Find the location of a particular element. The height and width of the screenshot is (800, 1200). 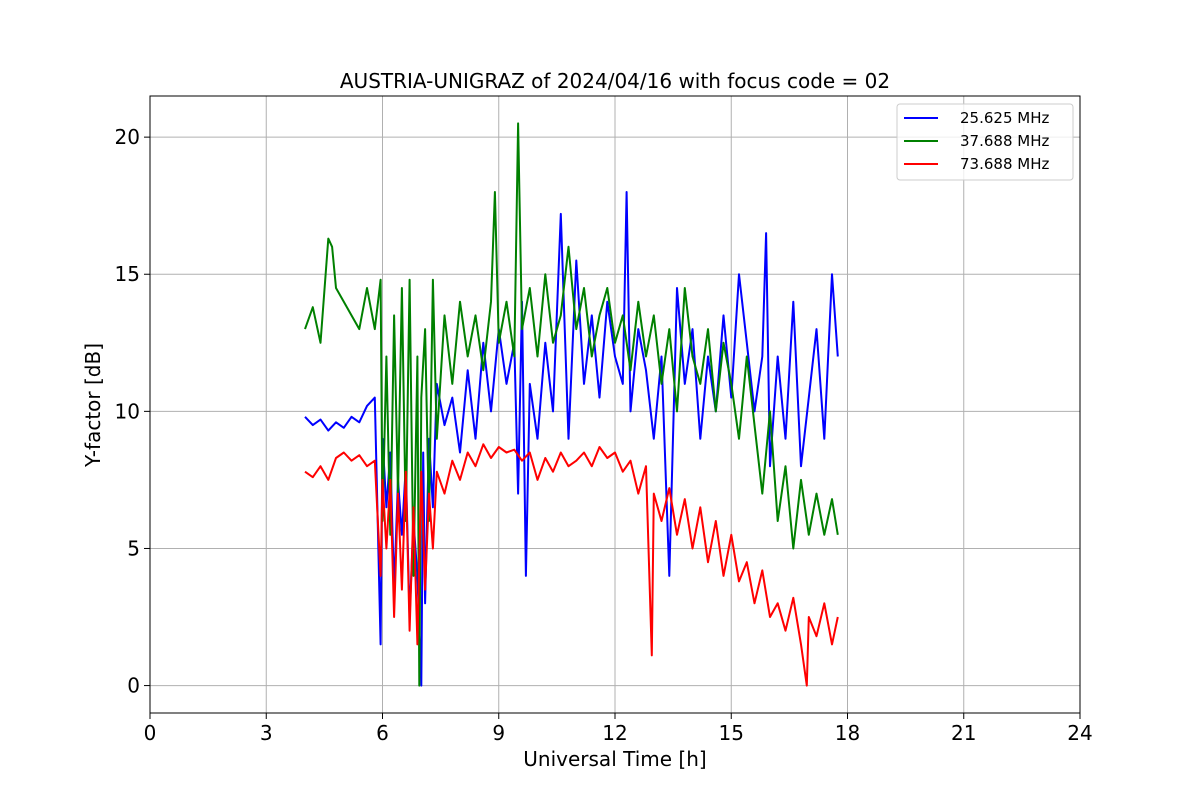

y-tick-label: 5 is located at coordinates (133, 548).